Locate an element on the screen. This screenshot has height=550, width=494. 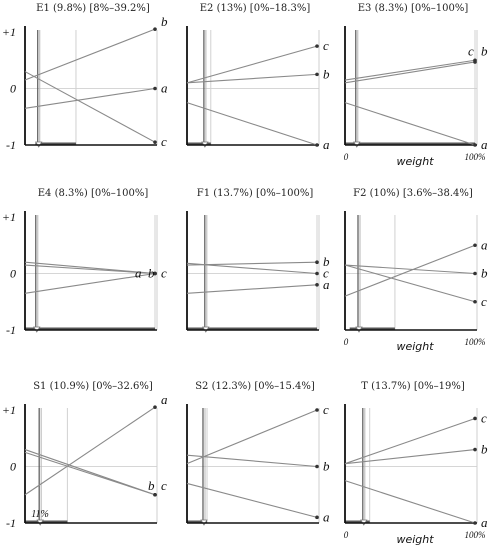
panel-e4: E4 (8.3%) [0%–100%] +1 0 -1 a b c is located at coordinates (84, 262).